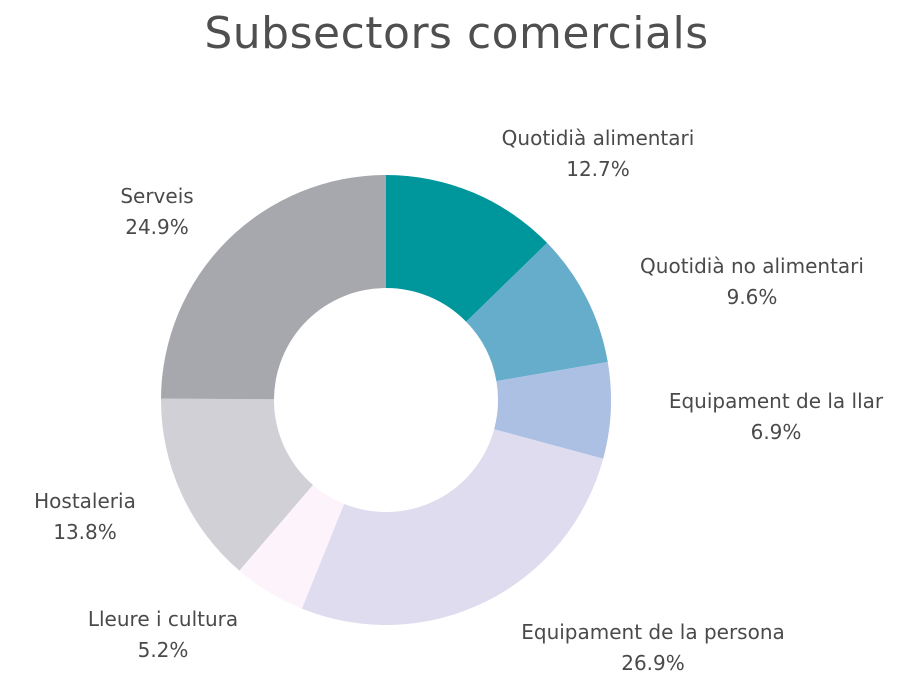  Describe the element at coordinates (237, 484) in the screenshot. I see `slice-hostaleria` at that location.